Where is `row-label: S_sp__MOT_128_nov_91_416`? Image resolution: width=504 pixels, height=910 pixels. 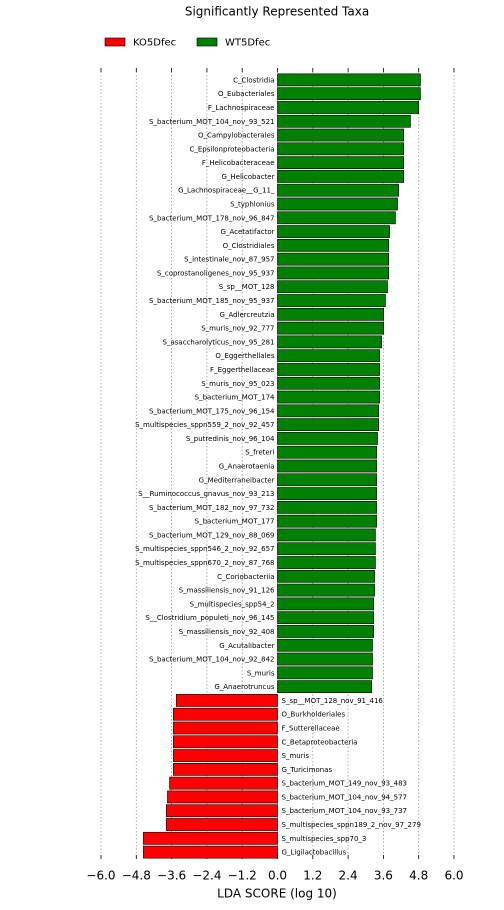
row-label: S_sp__MOT_128_nov_91_416 is located at coordinates (333, 701).